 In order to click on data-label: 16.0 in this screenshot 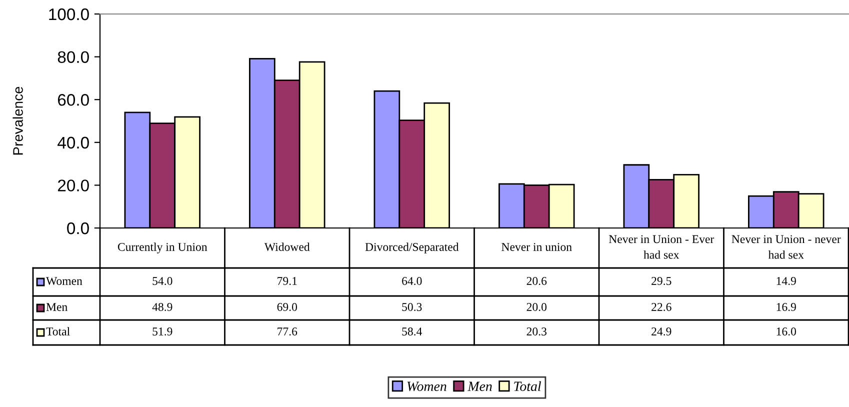, I will do `click(786, 331)`.